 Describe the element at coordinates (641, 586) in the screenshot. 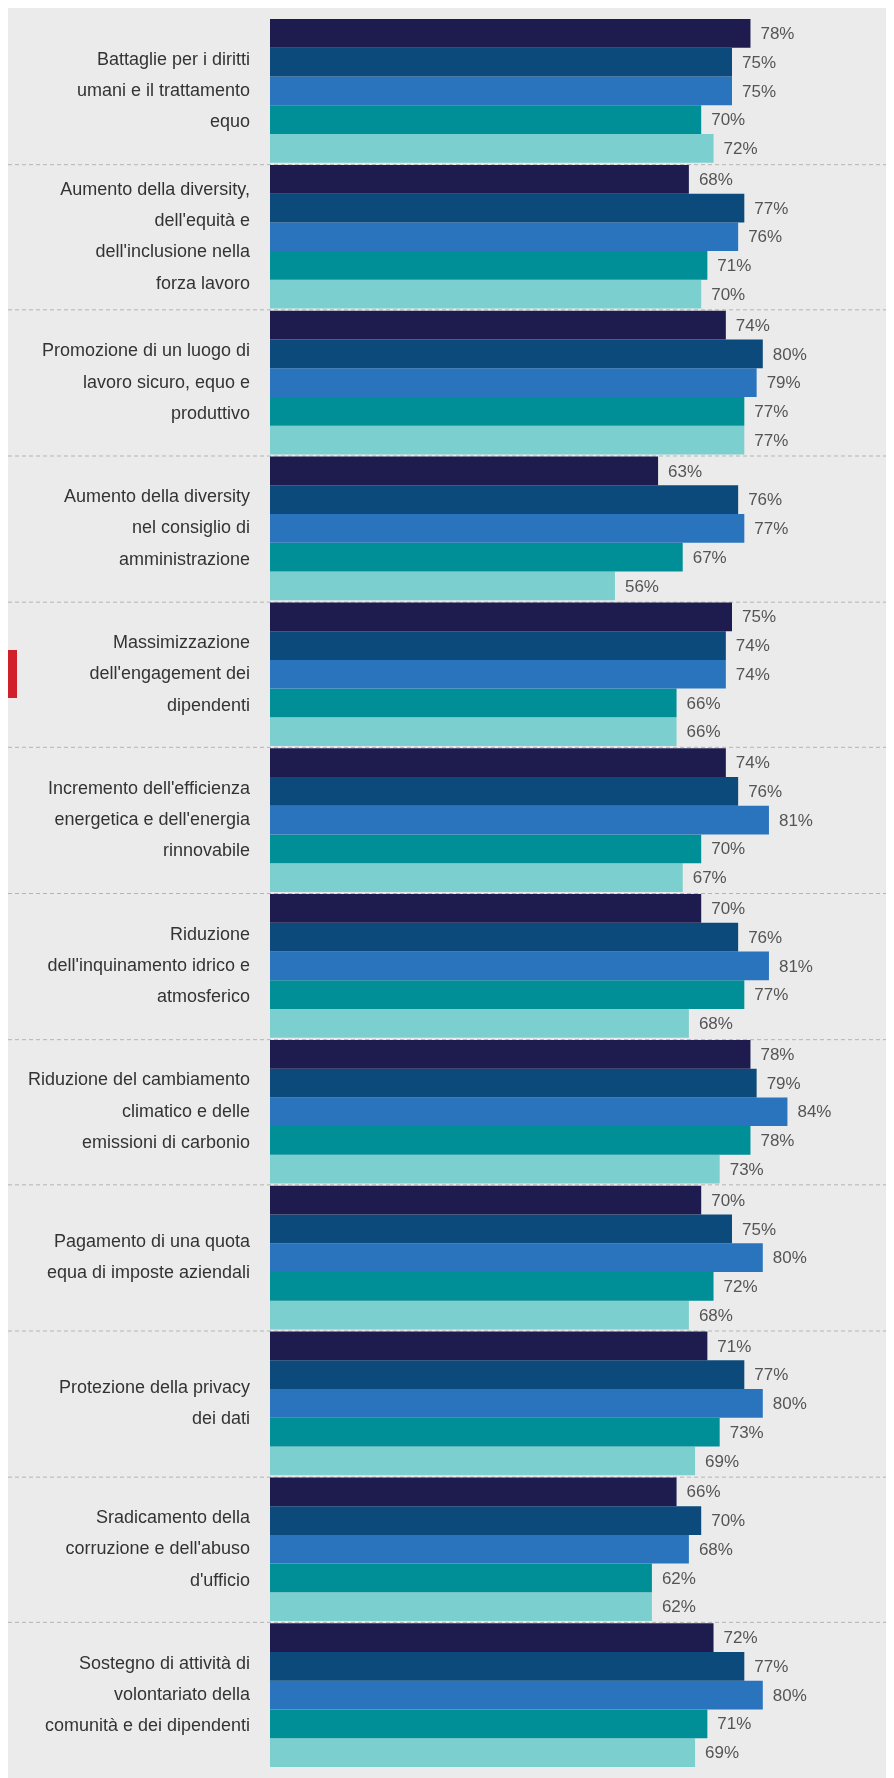

I see `data-label: 56%` at that location.